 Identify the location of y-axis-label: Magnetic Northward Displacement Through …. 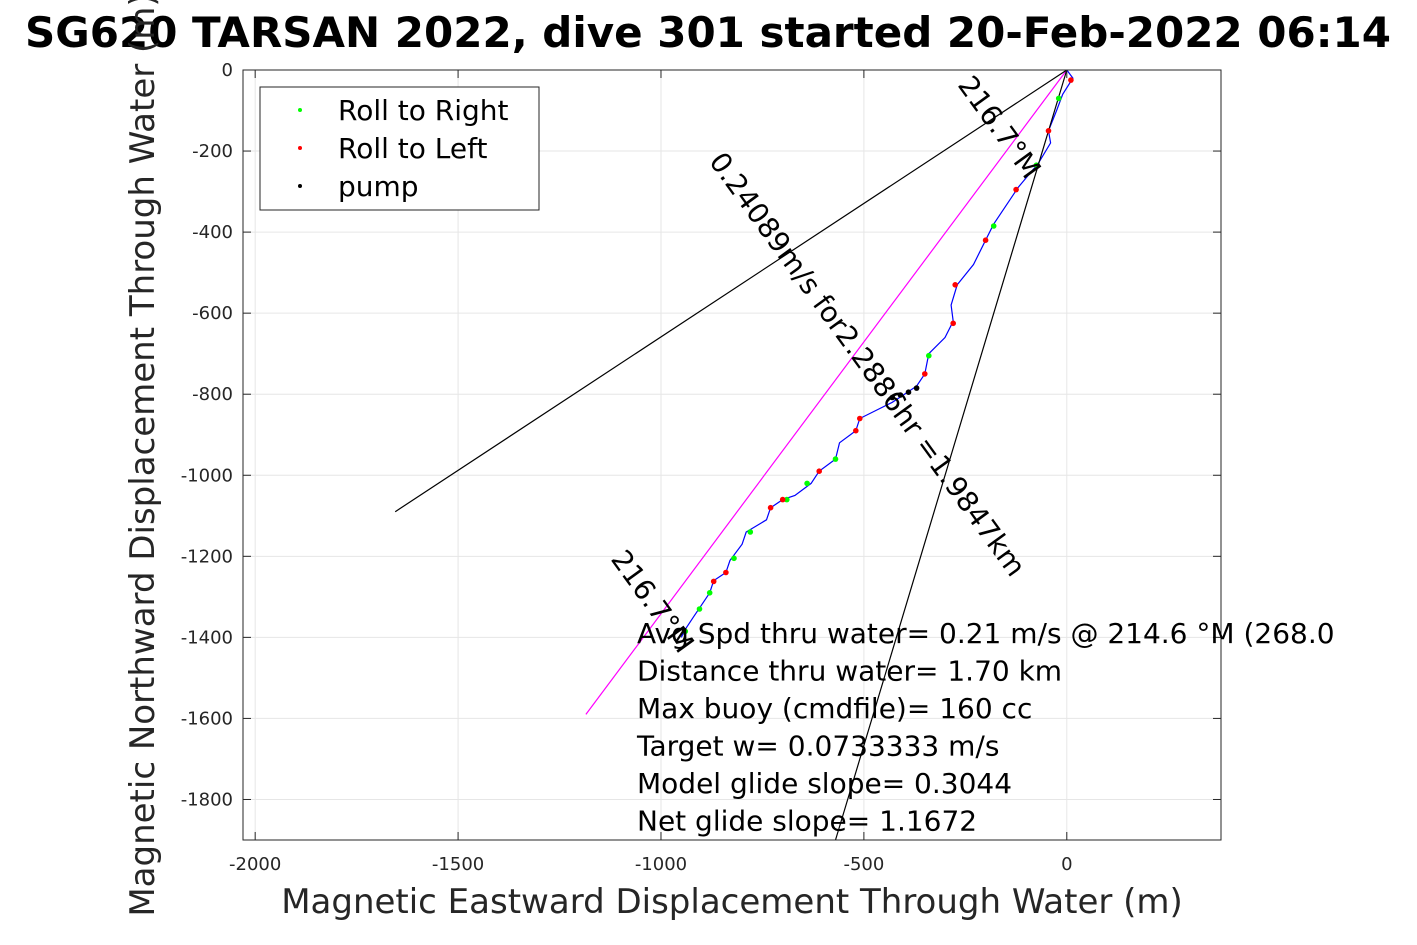
(143, 458).